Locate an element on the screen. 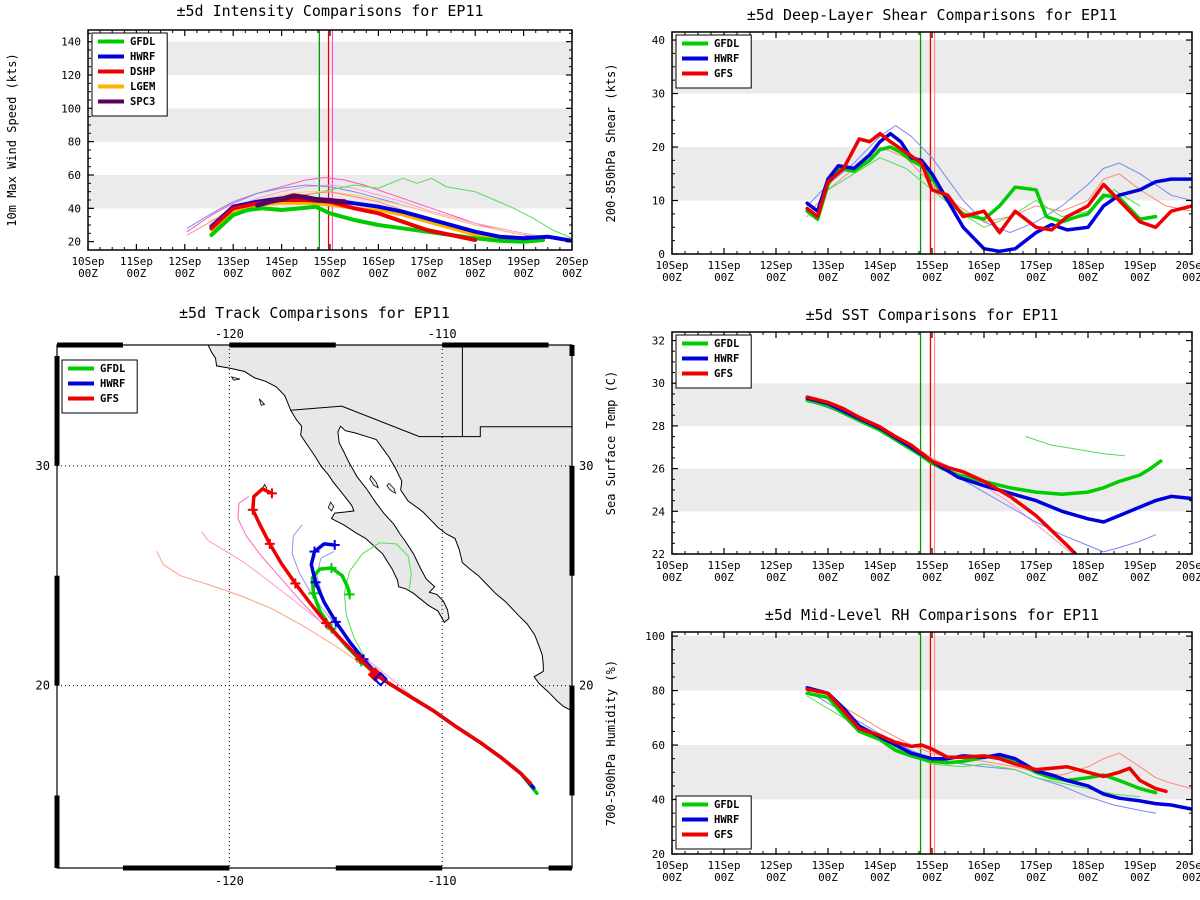  svg-text: 80 is located at coordinates (658, 691).